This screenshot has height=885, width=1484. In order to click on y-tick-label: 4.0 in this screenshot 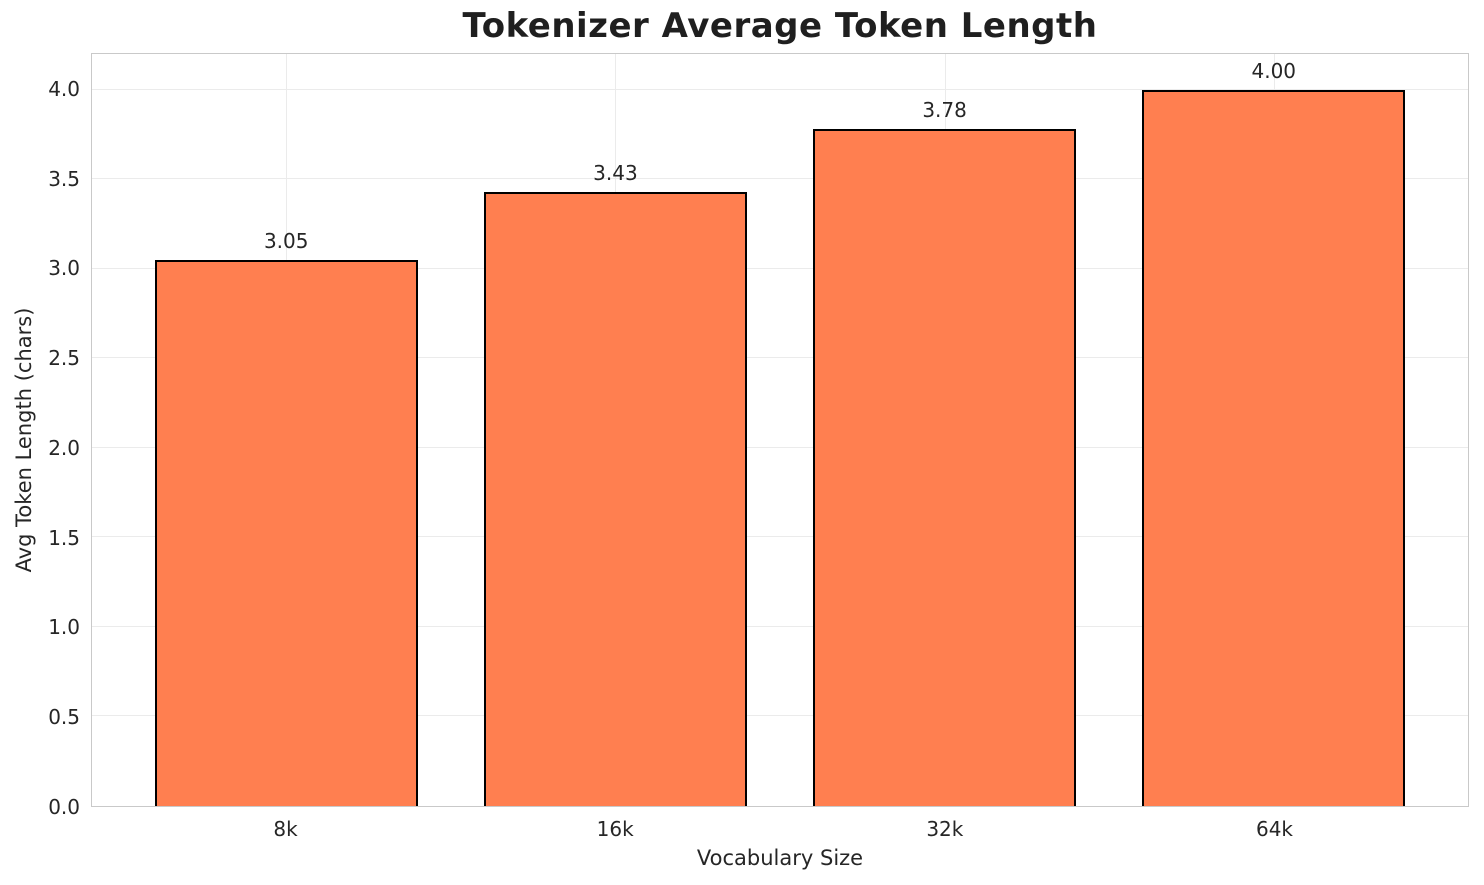, I will do `click(64, 88)`.